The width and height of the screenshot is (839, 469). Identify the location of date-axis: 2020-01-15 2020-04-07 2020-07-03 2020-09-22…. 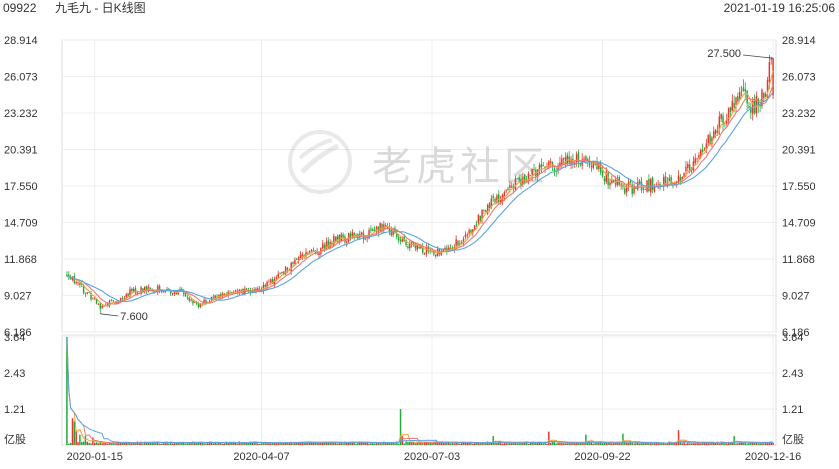
(434, 457).